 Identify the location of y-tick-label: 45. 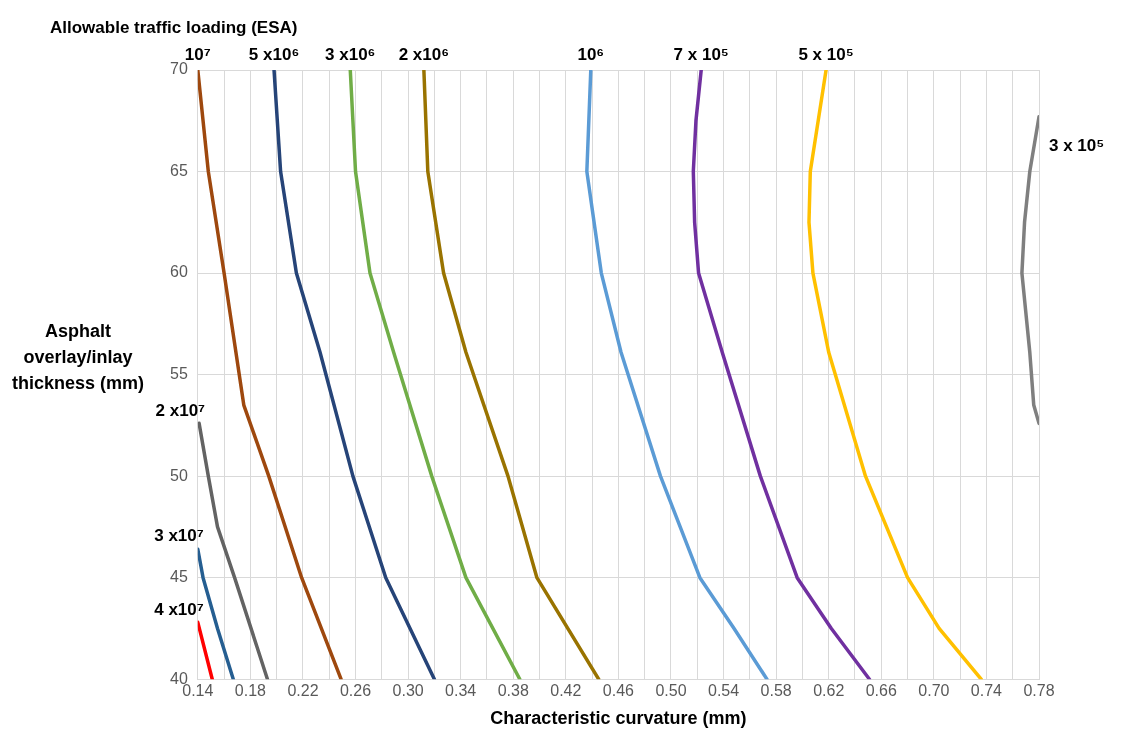
(179, 577).